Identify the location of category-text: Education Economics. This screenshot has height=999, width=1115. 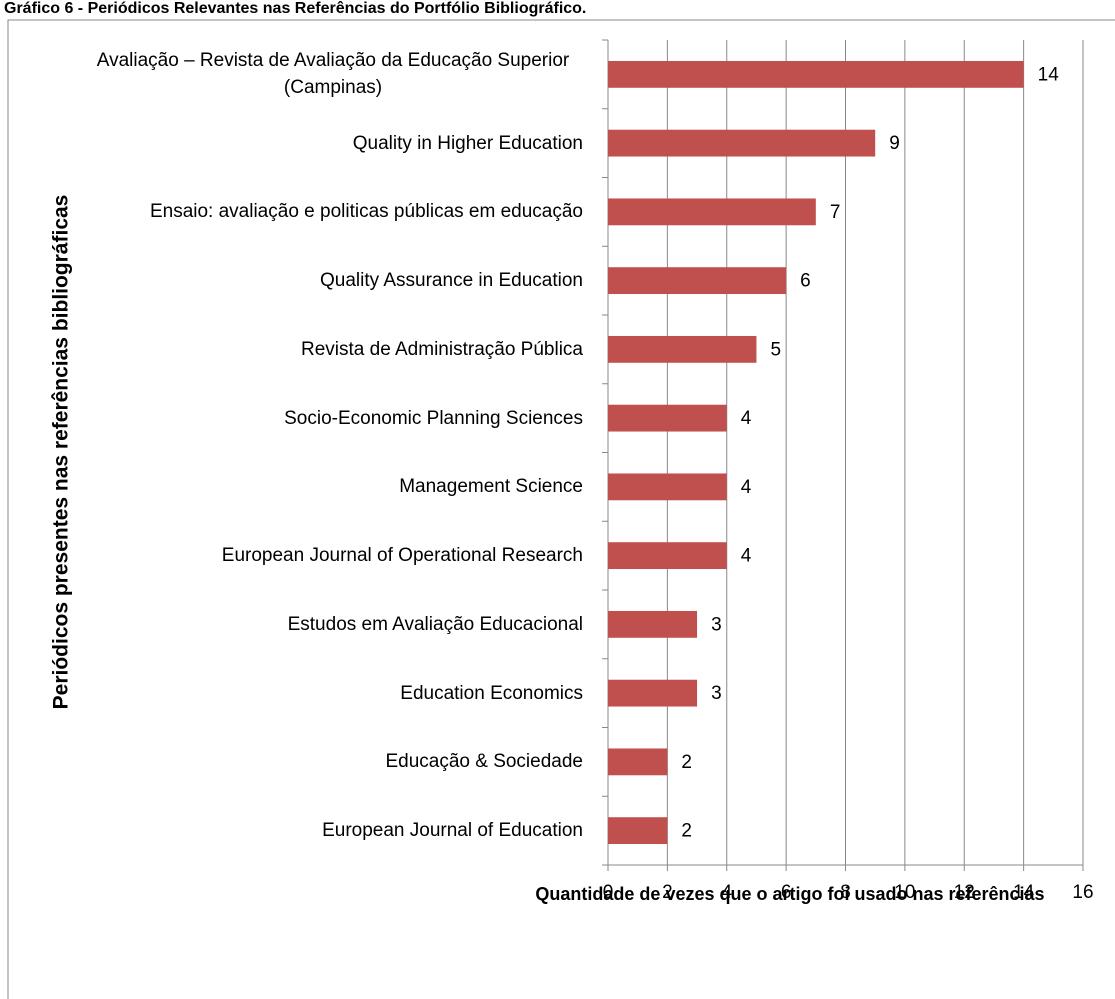
(491, 693).